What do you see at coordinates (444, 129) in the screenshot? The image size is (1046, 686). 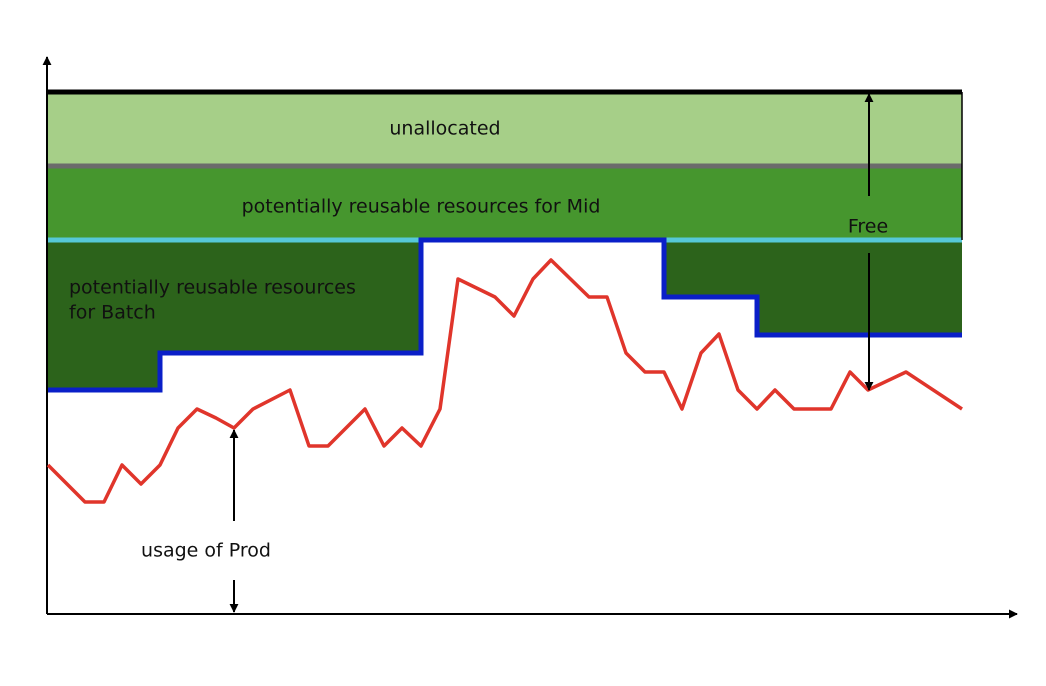 I see `unallocated-label: unallocated` at bounding box center [444, 129].